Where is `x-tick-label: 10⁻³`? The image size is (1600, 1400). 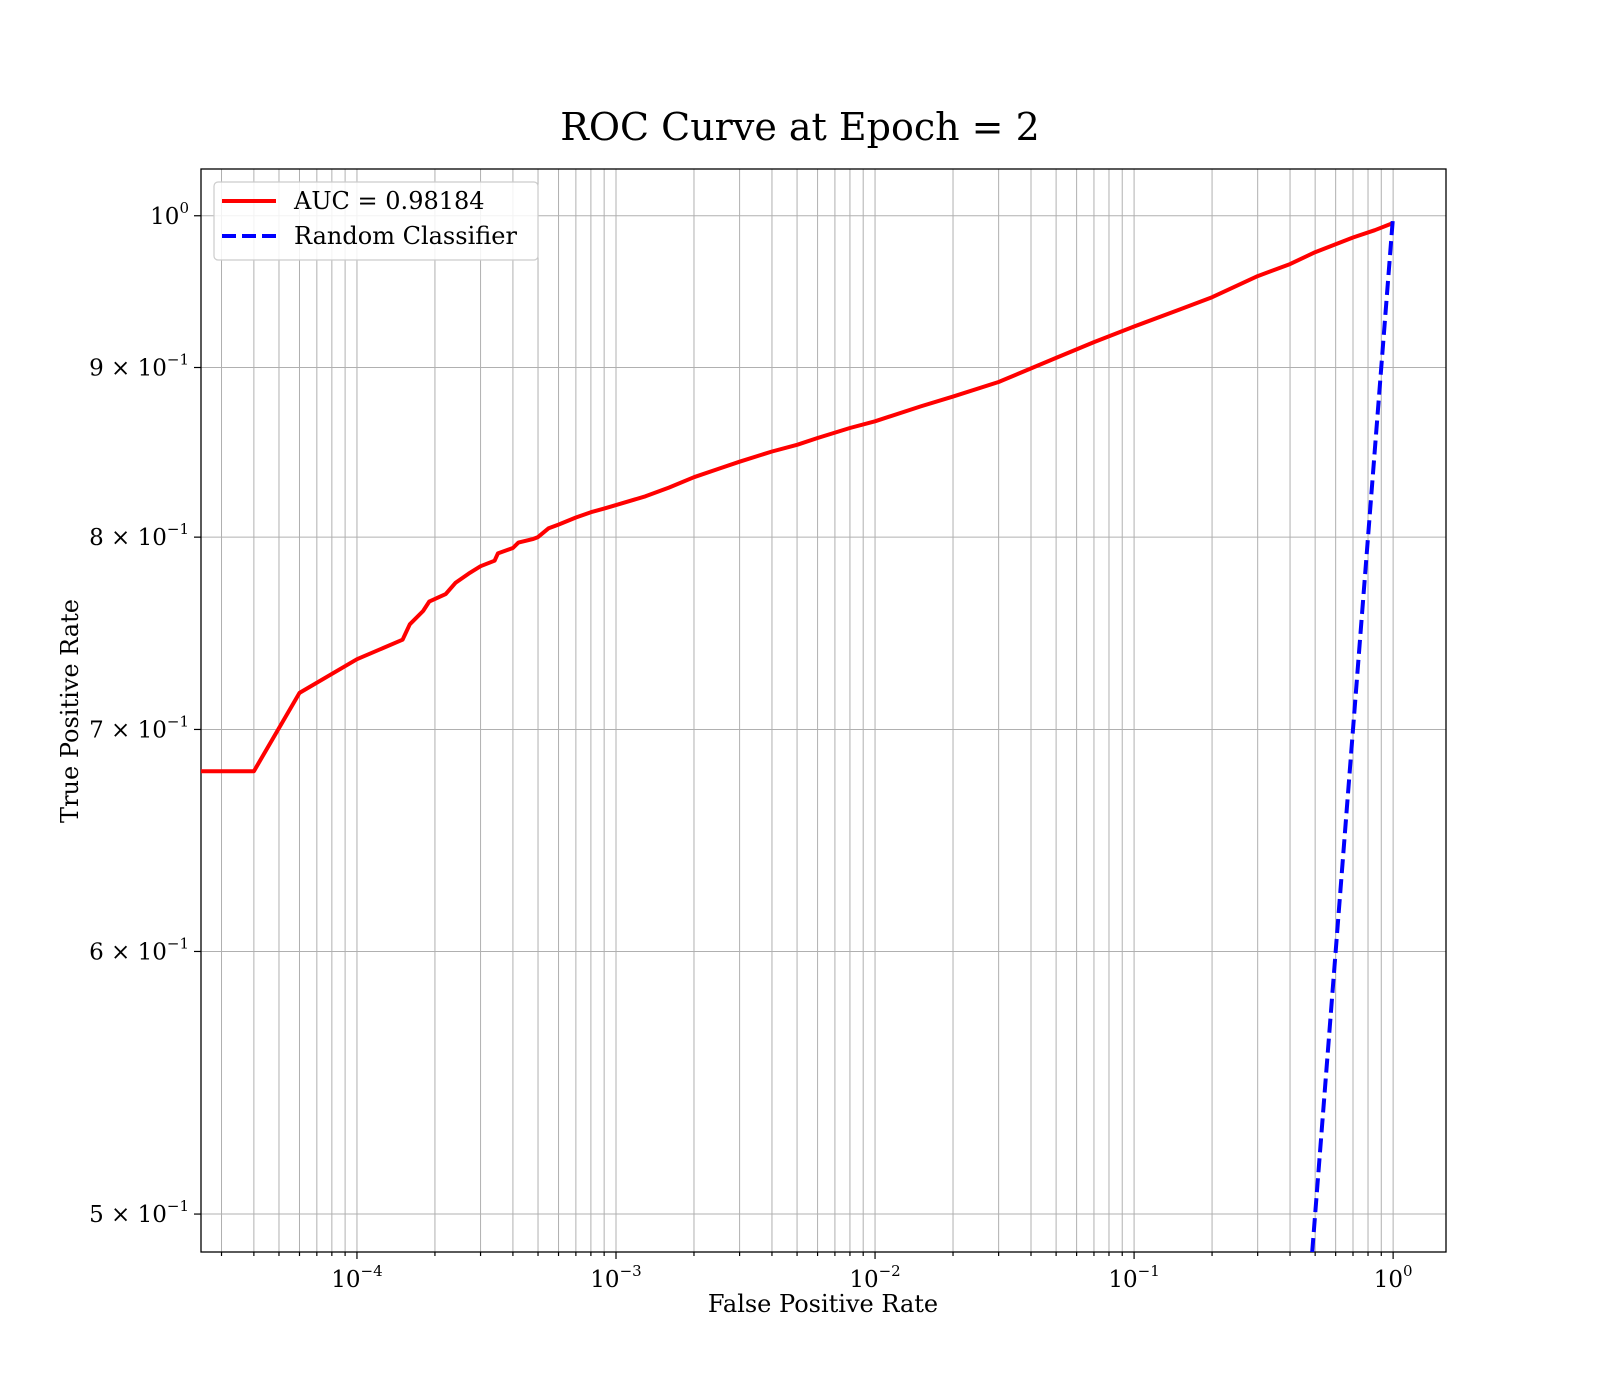
x-tick-label: 10⁻³ is located at coordinates (615, 1277).